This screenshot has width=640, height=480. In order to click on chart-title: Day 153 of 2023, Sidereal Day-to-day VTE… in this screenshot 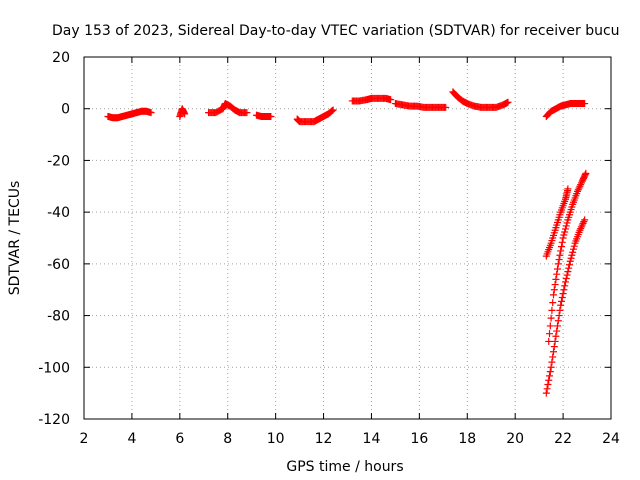, I will do `click(336, 31)`.